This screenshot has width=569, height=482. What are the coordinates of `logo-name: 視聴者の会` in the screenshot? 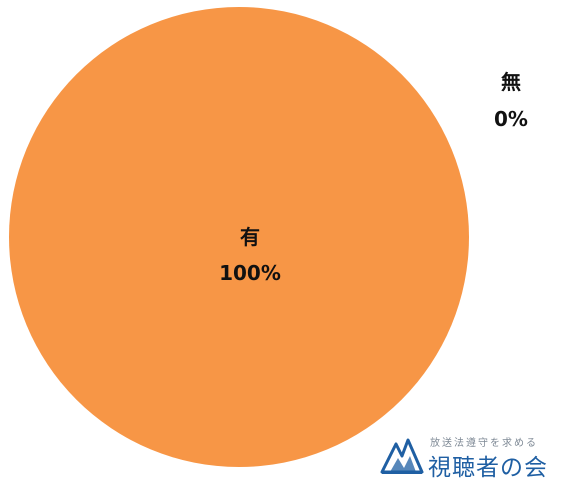 It's located at (488, 468).